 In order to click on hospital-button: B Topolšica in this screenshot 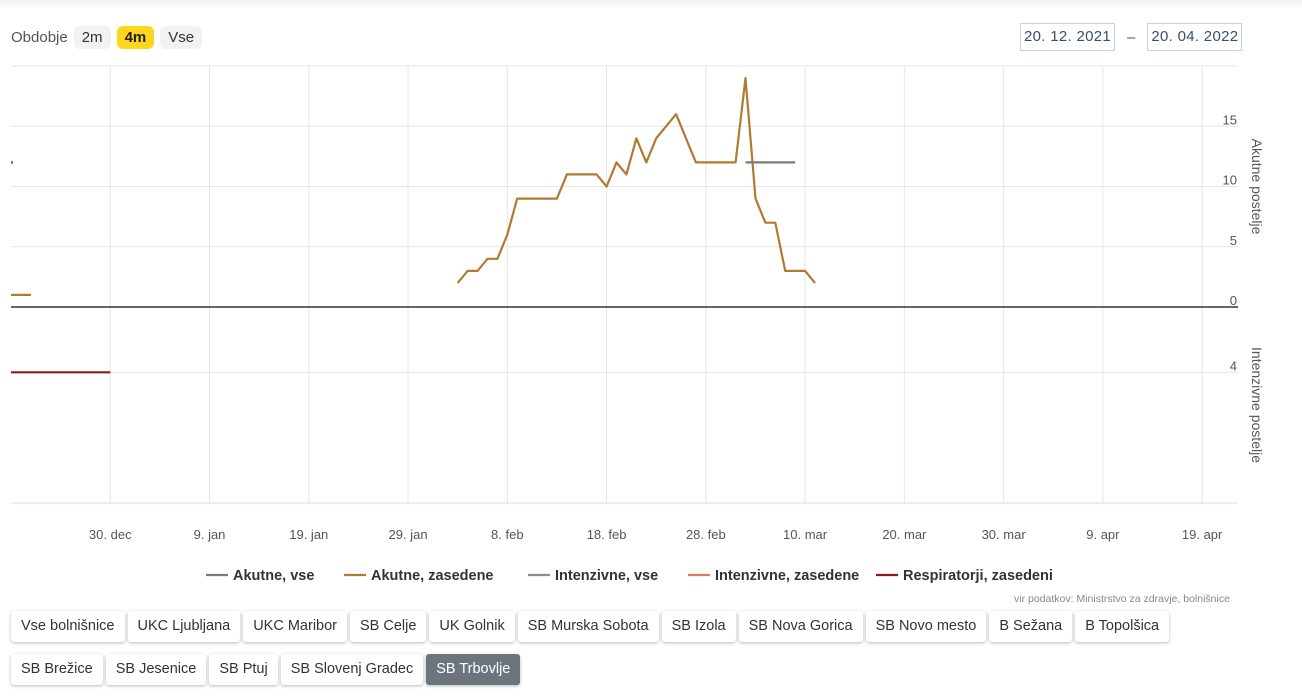, I will do `click(1122, 626)`.